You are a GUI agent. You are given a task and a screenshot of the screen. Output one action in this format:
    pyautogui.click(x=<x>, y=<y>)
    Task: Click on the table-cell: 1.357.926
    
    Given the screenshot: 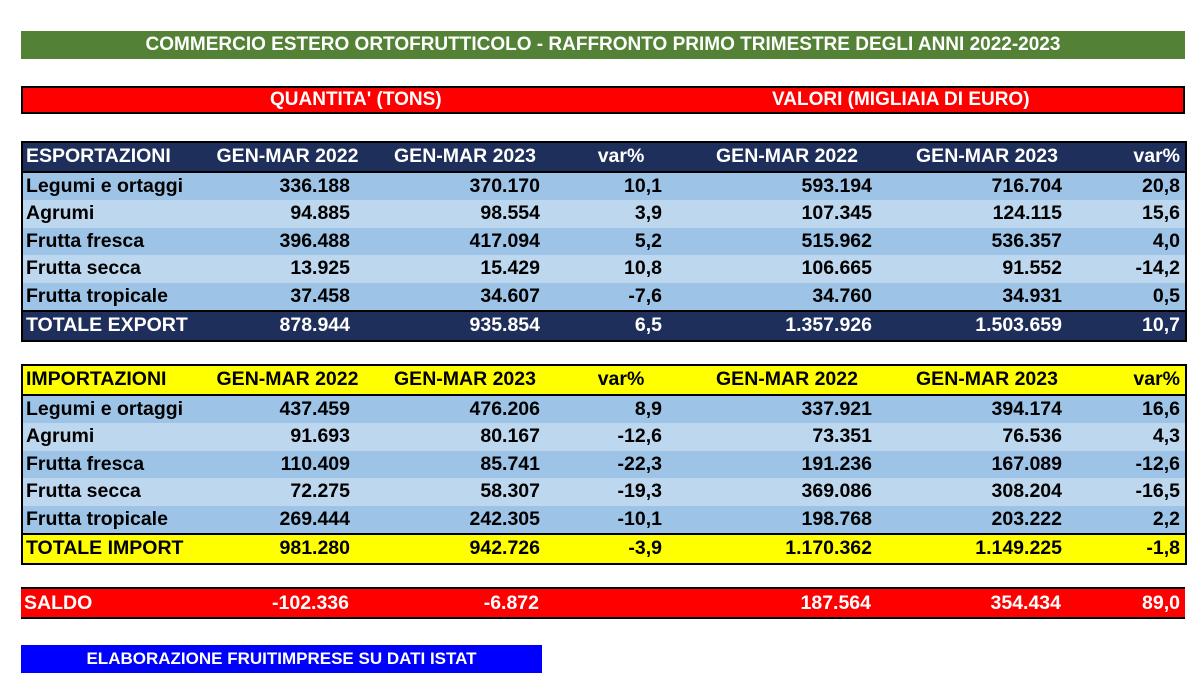 What is the action you would take?
    pyautogui.click(x=787, y=325)
    